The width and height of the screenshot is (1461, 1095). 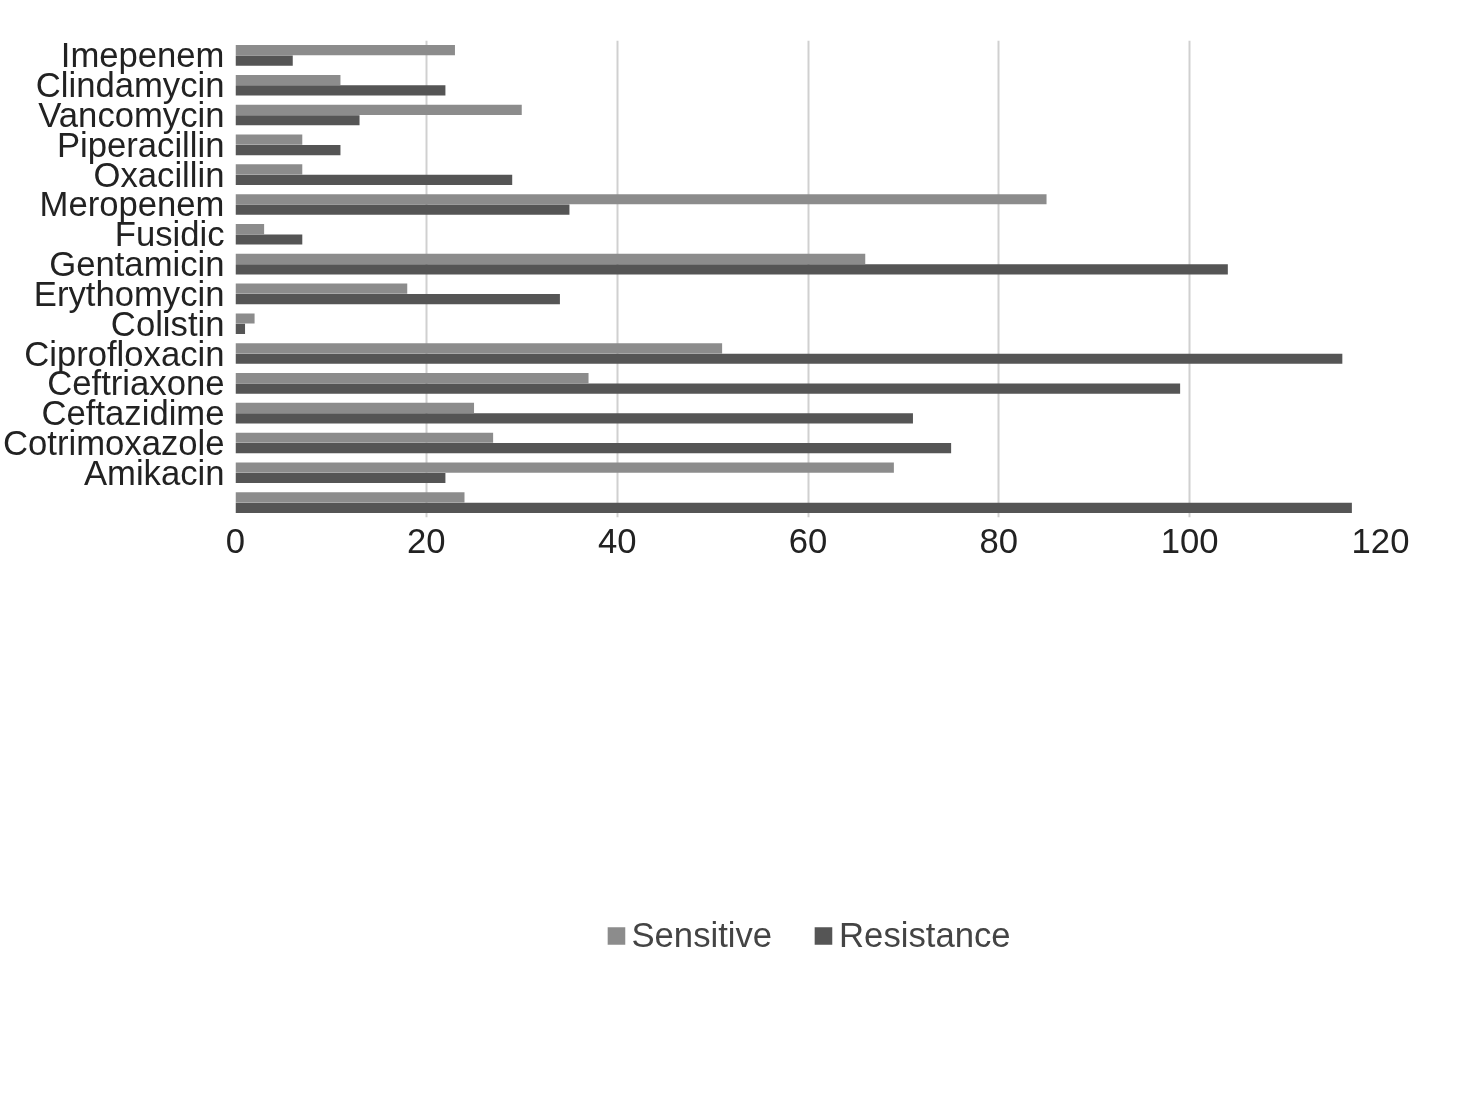 I want to click on x-tick-label: 120, so click(x=1380, y=540).